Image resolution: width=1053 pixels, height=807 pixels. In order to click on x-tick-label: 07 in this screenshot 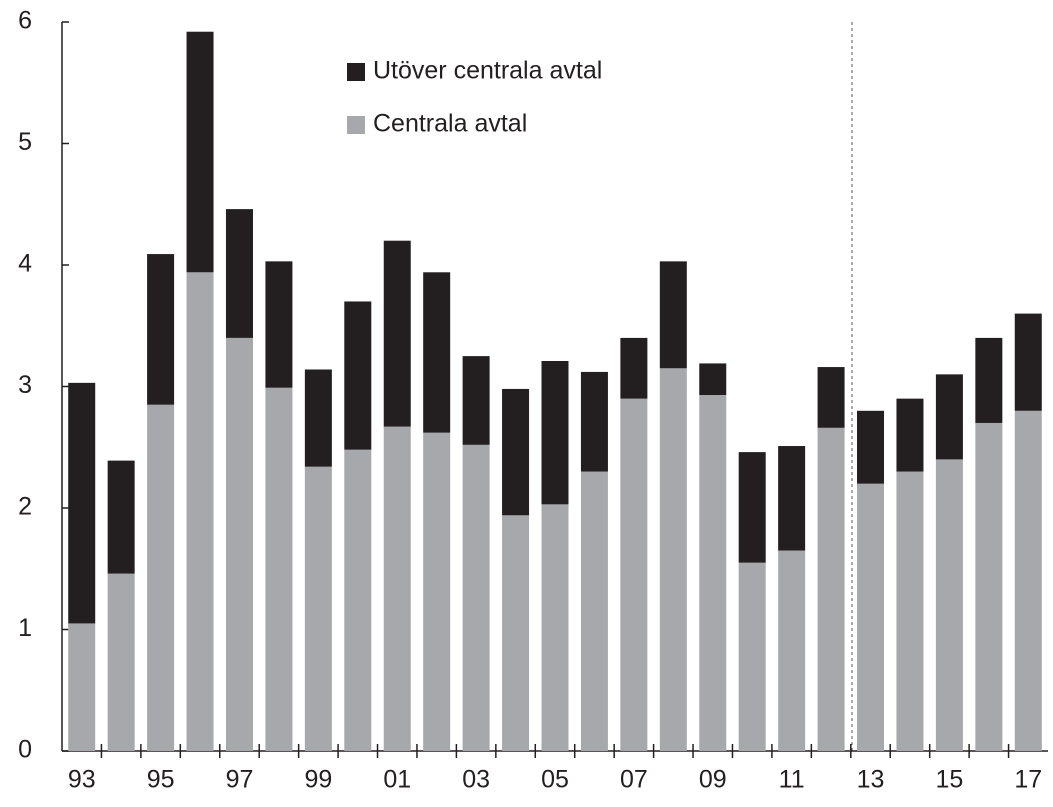, I will do `click(634, 780)`.